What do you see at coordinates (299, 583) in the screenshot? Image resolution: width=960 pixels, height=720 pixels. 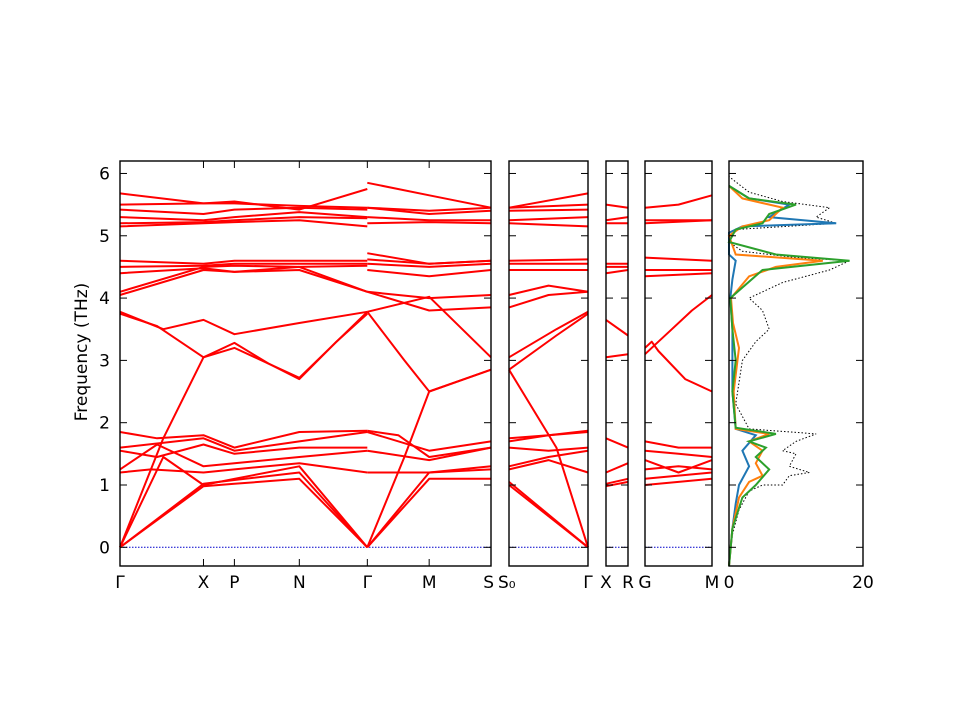 I see `kpoint-label: N` at bounding box center [299, 583].